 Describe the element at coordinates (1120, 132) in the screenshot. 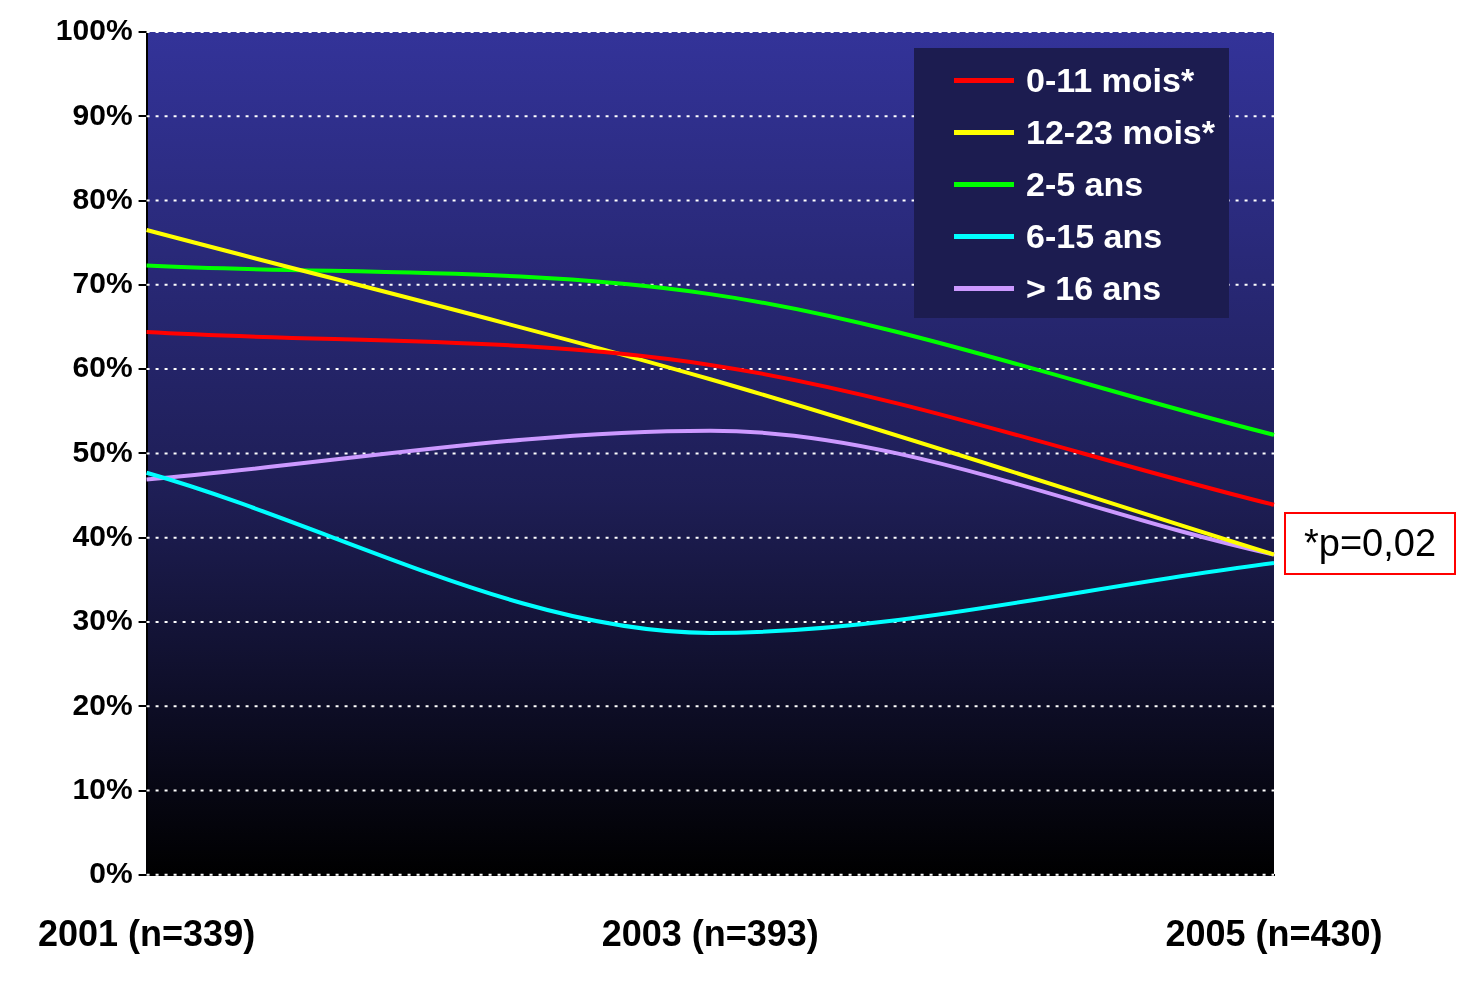

I see `legend-label: 12-23 mois*` at that location.